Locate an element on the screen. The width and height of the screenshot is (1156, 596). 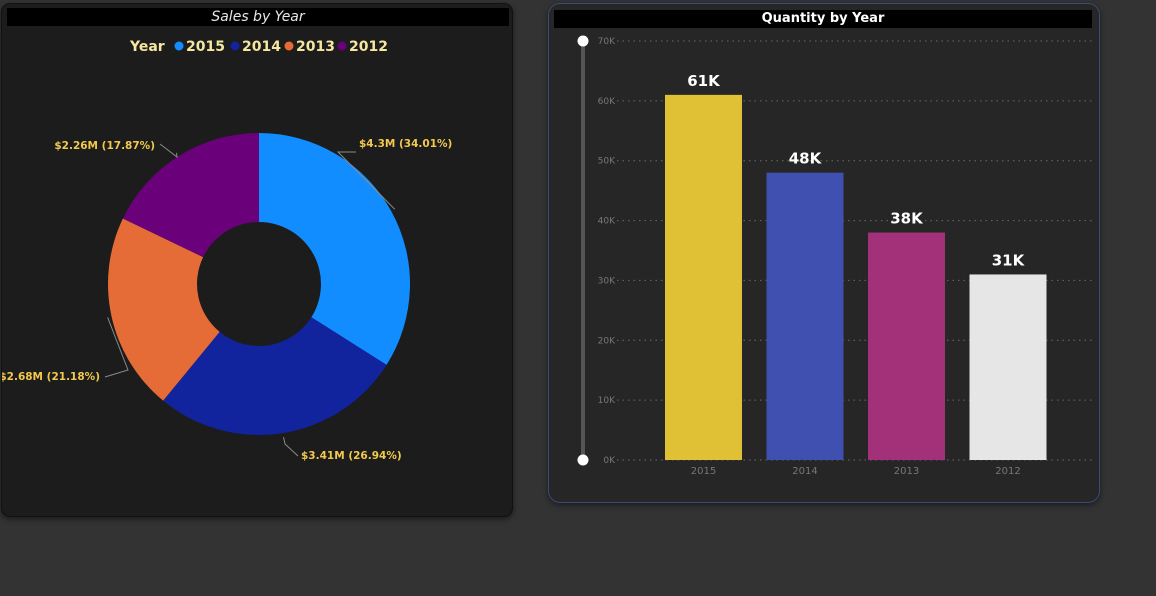
bar-data-label-2012: 31K is located at coordinates (1009, 260).